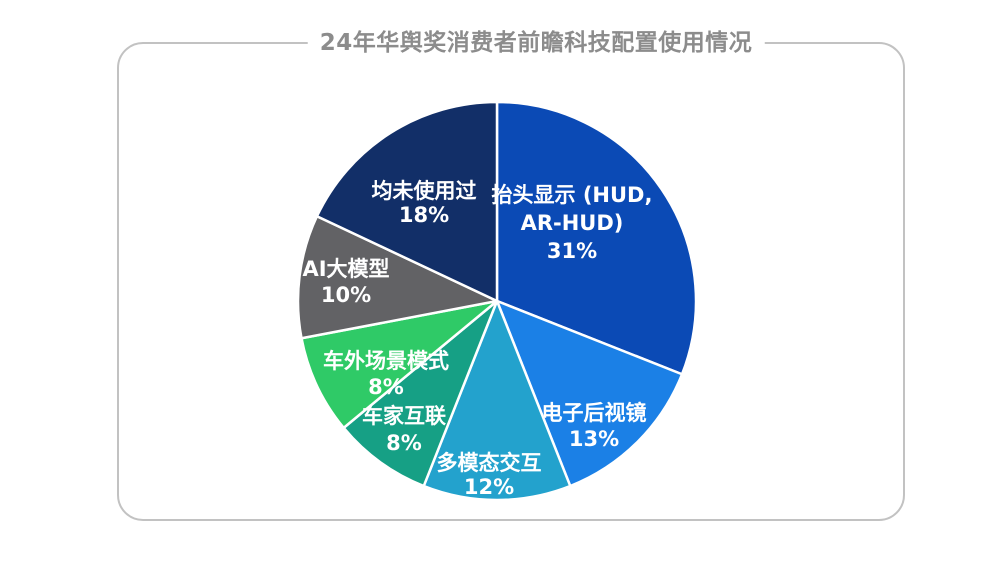 This screenshot has width=998, height=561. Describe the element at coordinates (404, 429) in the screenshot. I see `pie-slice-label-4: 车家互联 8%` at that location.